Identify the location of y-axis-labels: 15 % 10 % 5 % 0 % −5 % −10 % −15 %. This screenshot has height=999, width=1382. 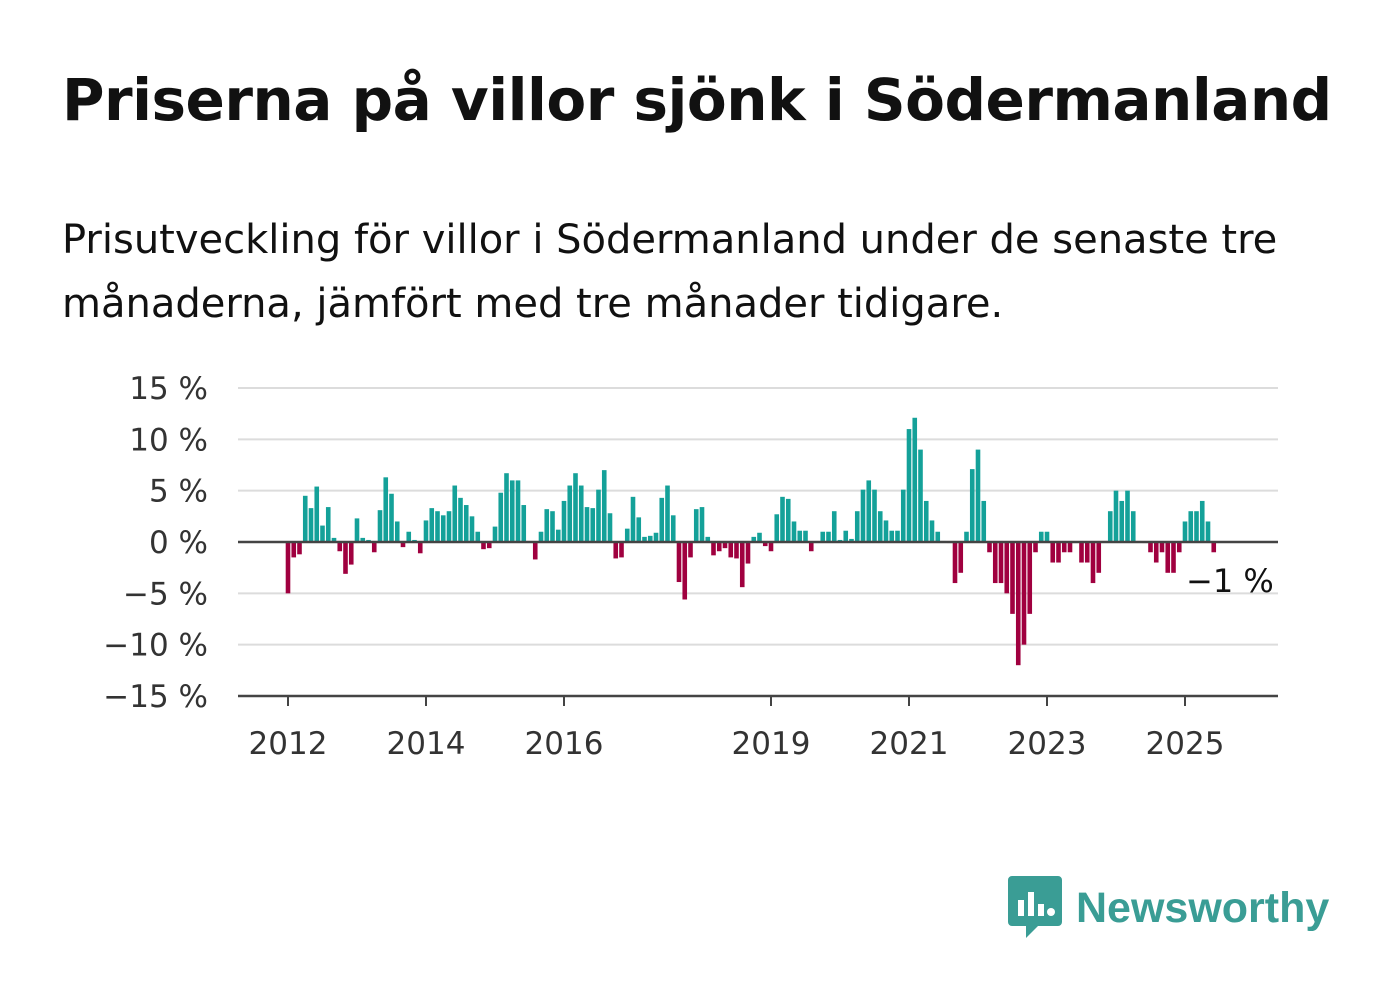
(155, 543).